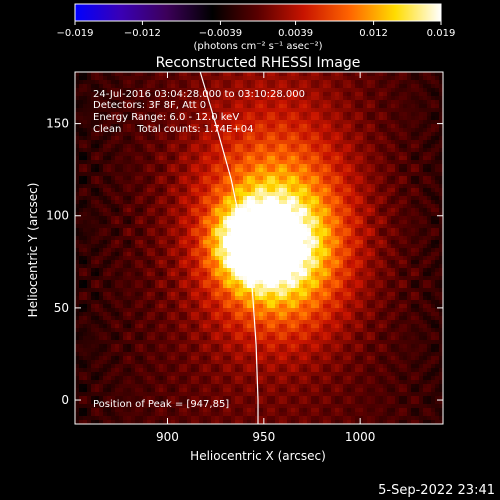 This screenshot has width=500, height=500. Describe the element at coordinates (258, 456) in the screenshot. I see `x-axis-label: Heliocentric X (arcsec)` at that location.